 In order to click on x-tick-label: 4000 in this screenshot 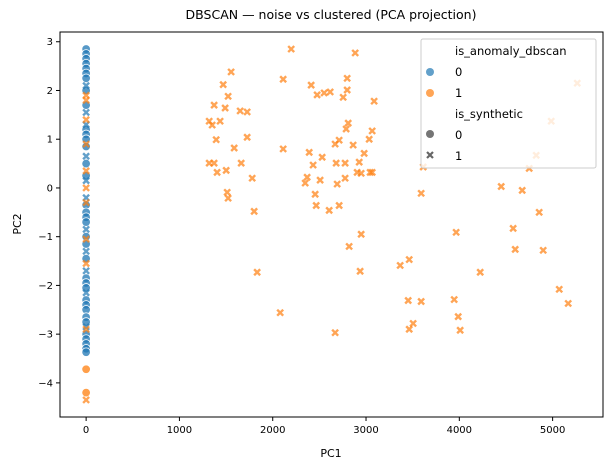, I will do `click(459, 430)`.